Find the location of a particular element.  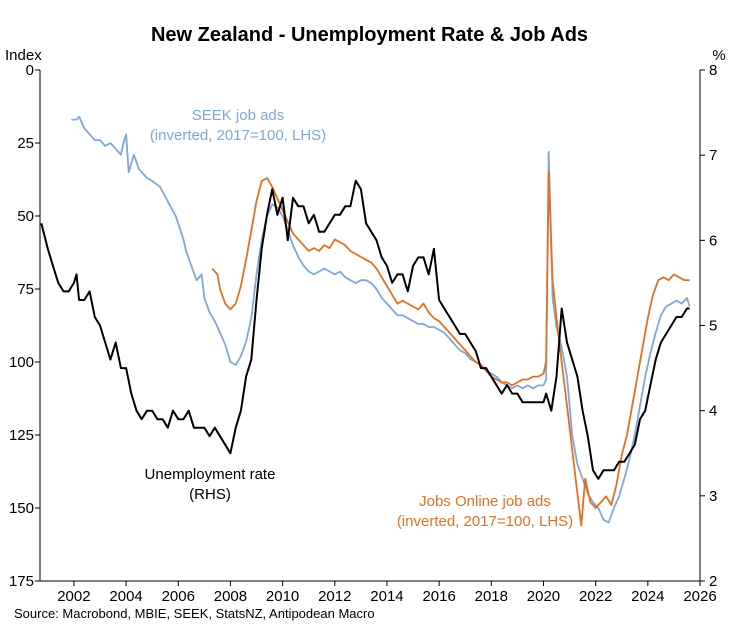

right-tick-label: 8 is located at coordinates (713, 70).